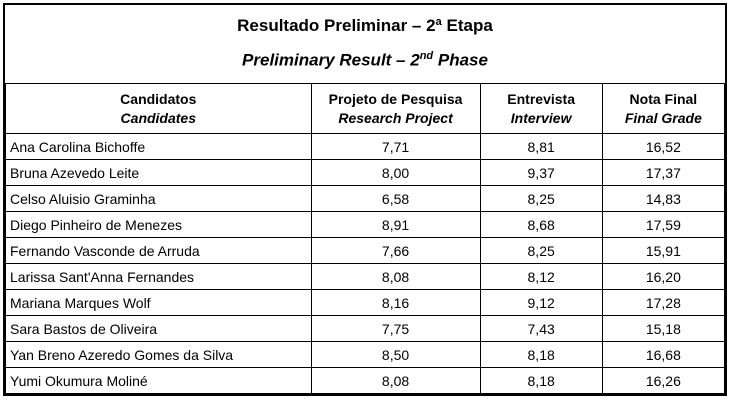 This screenshot has width=732, height=402. Describe the element at coordinates (158, 251) in the screenshot. I see `candidate-name-cell: Fernando Vasconde de Arruda` at that location.